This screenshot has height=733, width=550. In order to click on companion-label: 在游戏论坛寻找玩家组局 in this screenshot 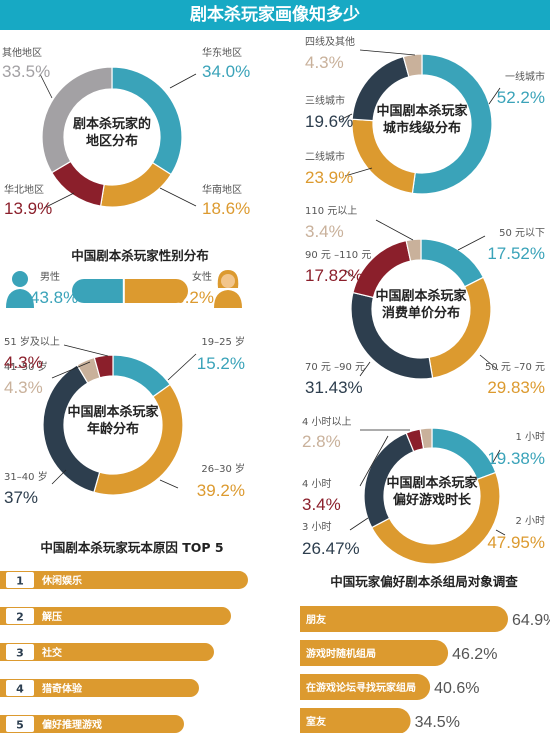, I will do `click(361, 687)`.